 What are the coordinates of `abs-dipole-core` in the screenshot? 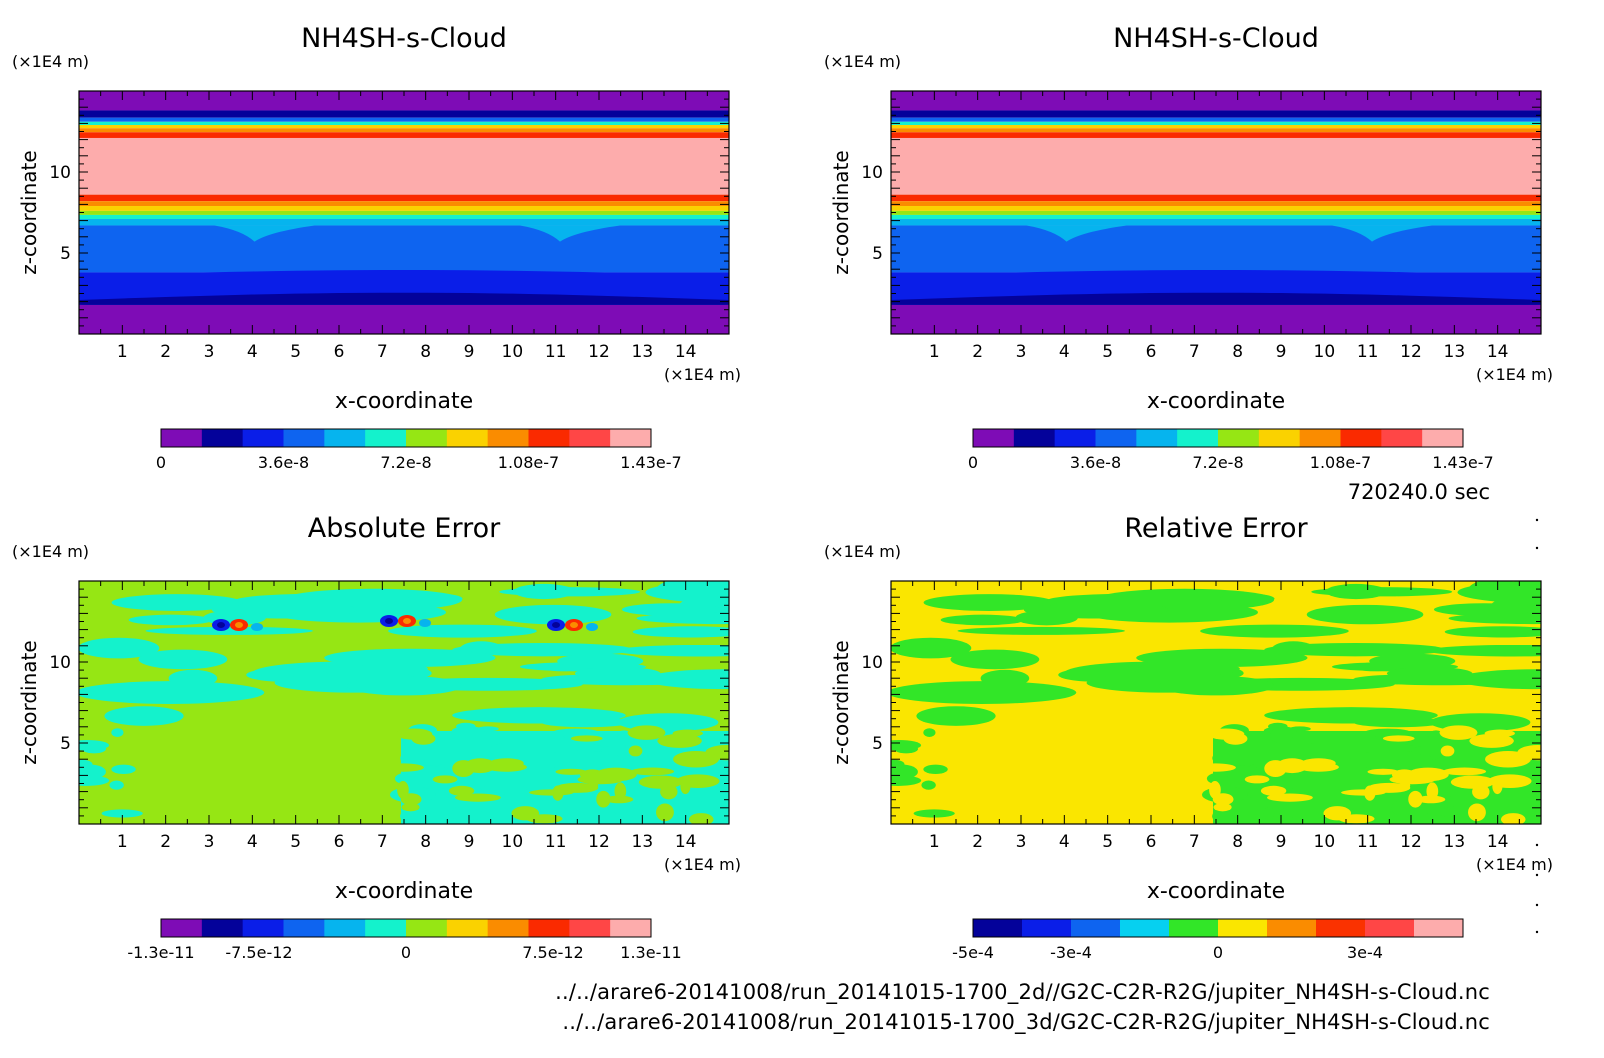 It's located at (574, 625).